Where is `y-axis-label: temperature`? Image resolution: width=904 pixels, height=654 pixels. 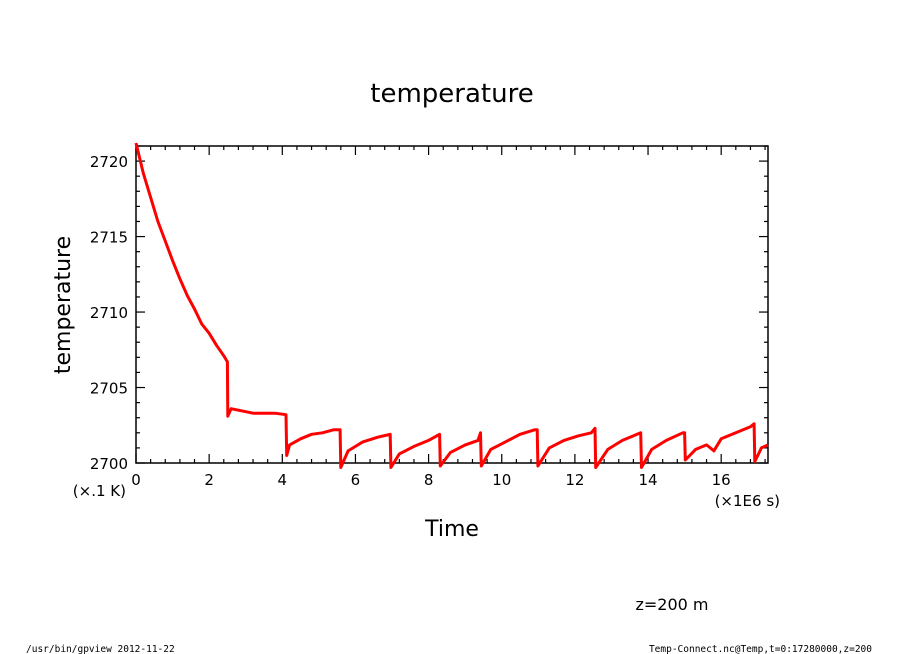 y-axis-label: temperature is located at coordinates (63, 305).